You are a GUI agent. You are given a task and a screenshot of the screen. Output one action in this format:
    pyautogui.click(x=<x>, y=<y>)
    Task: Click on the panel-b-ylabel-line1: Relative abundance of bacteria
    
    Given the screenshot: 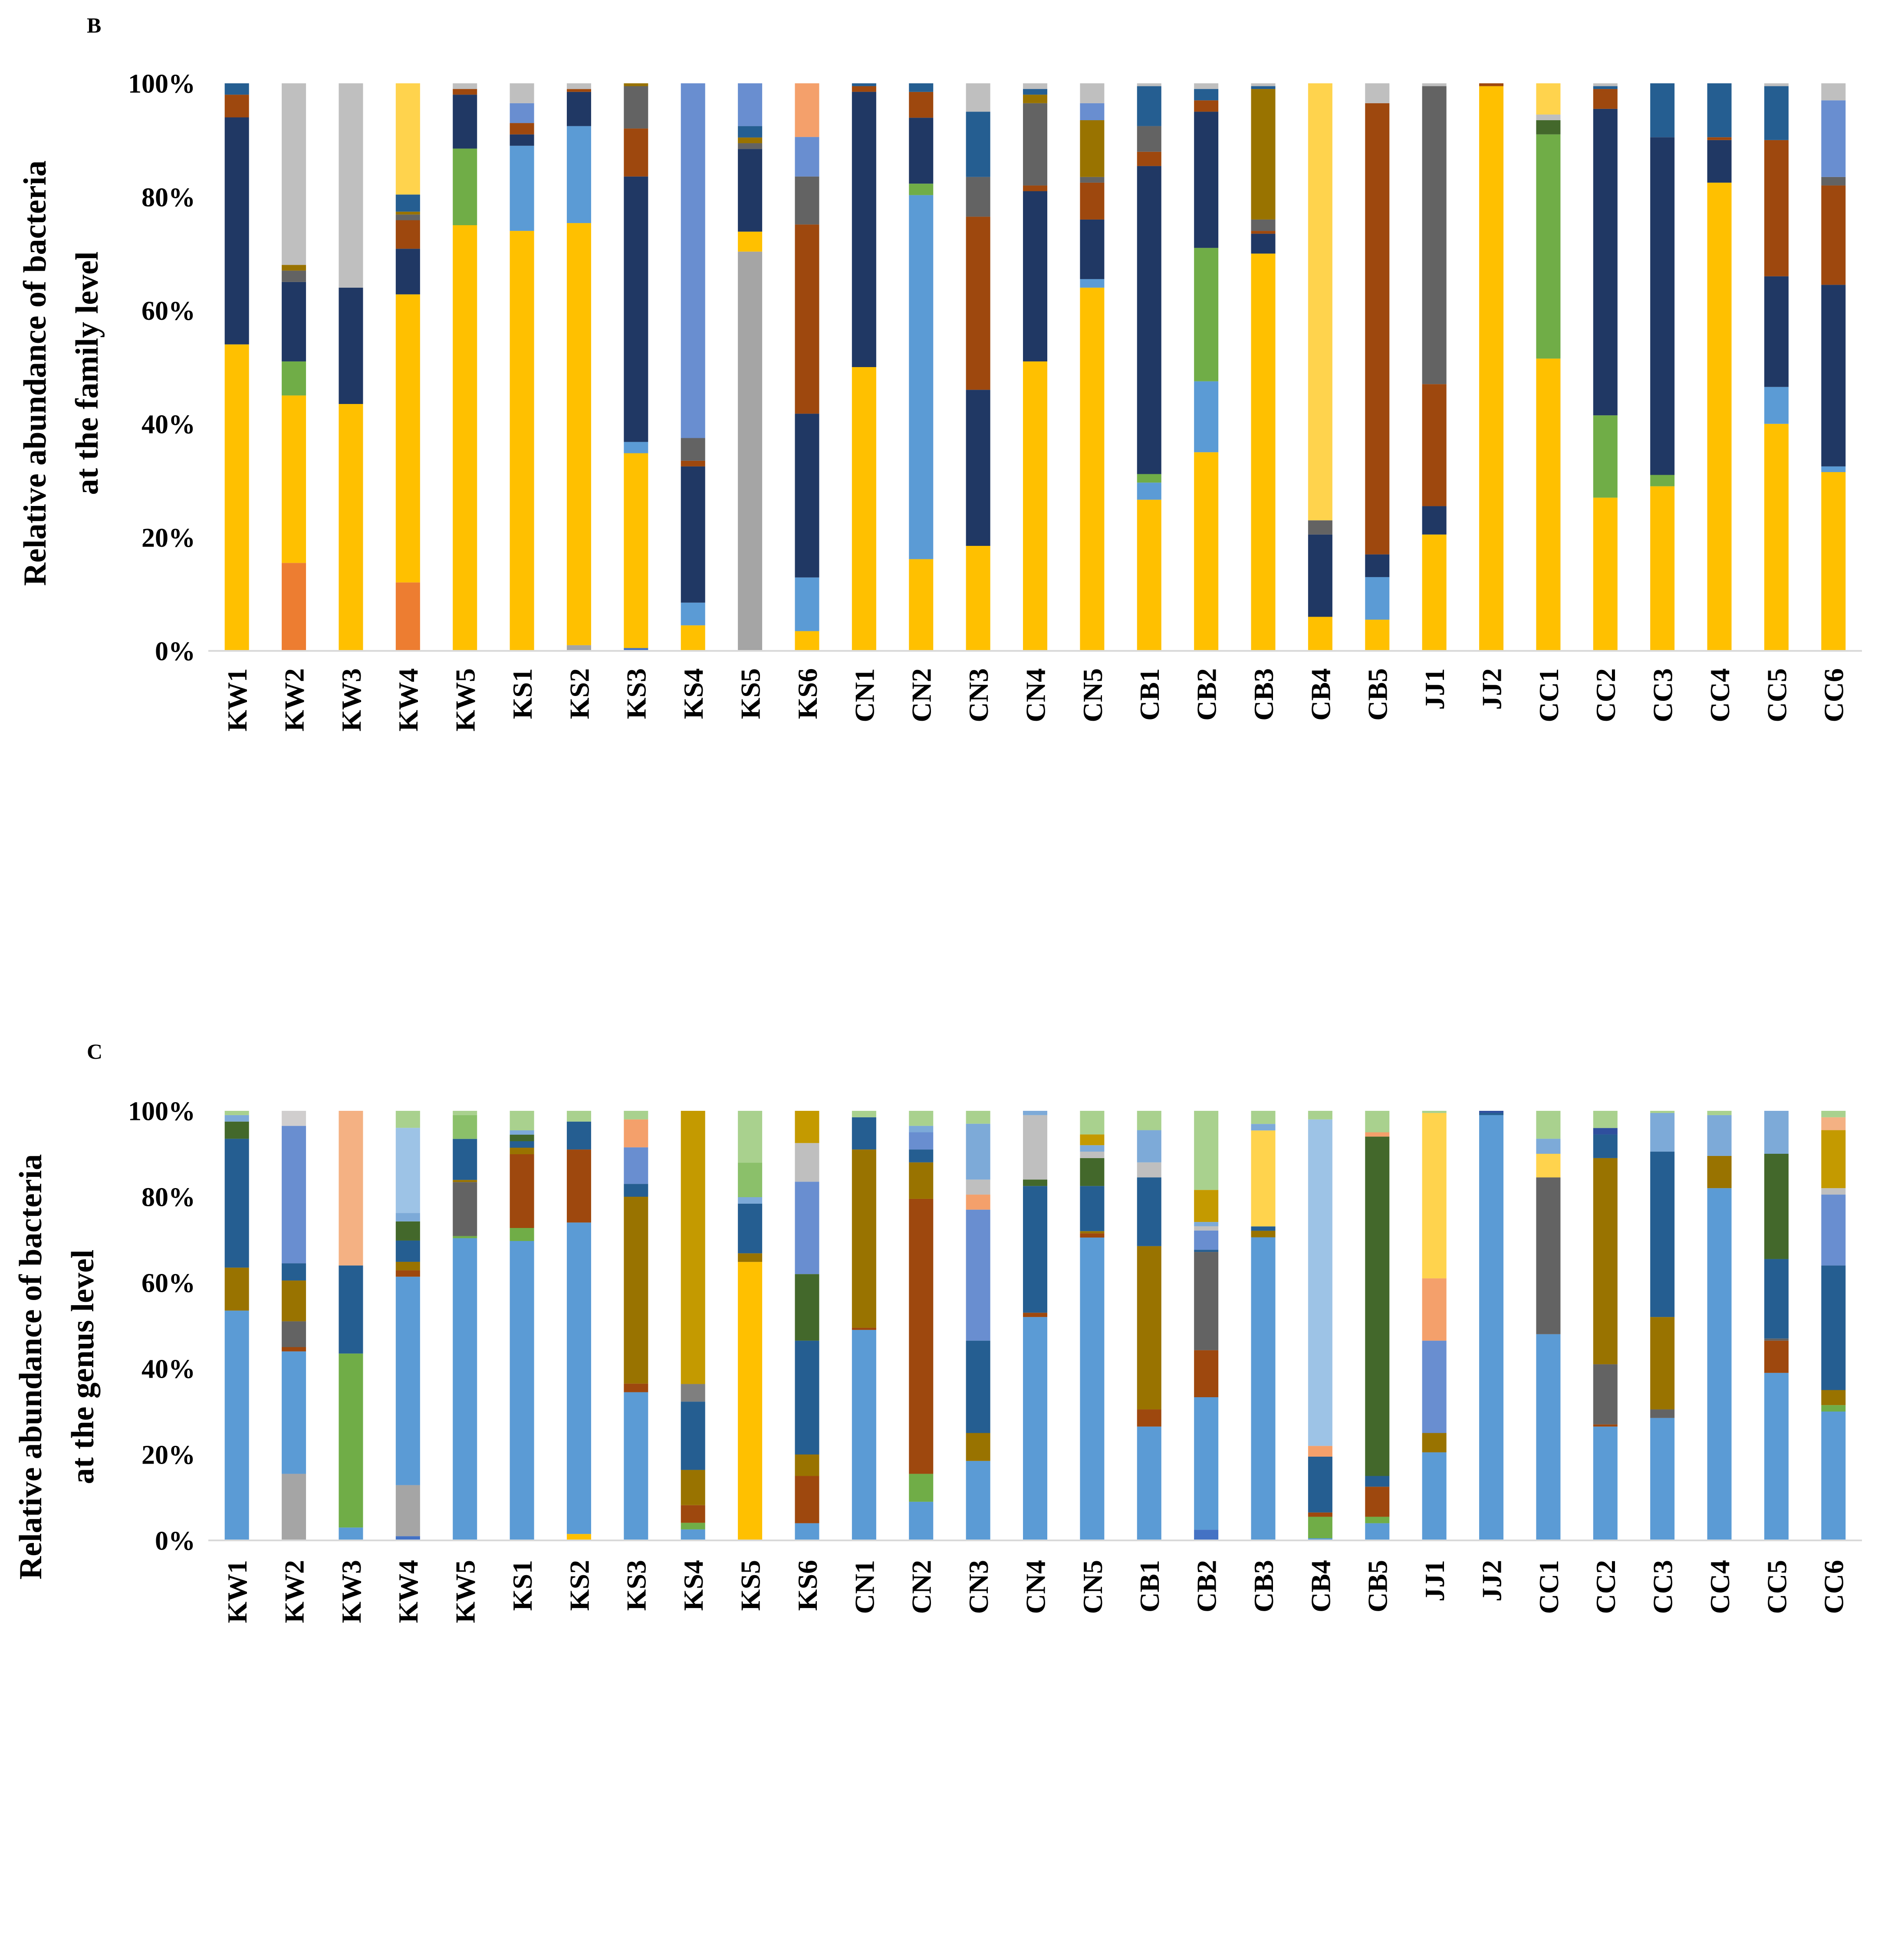 What is the action you would take?
    pyautogui.click(x=35, y=373)
    